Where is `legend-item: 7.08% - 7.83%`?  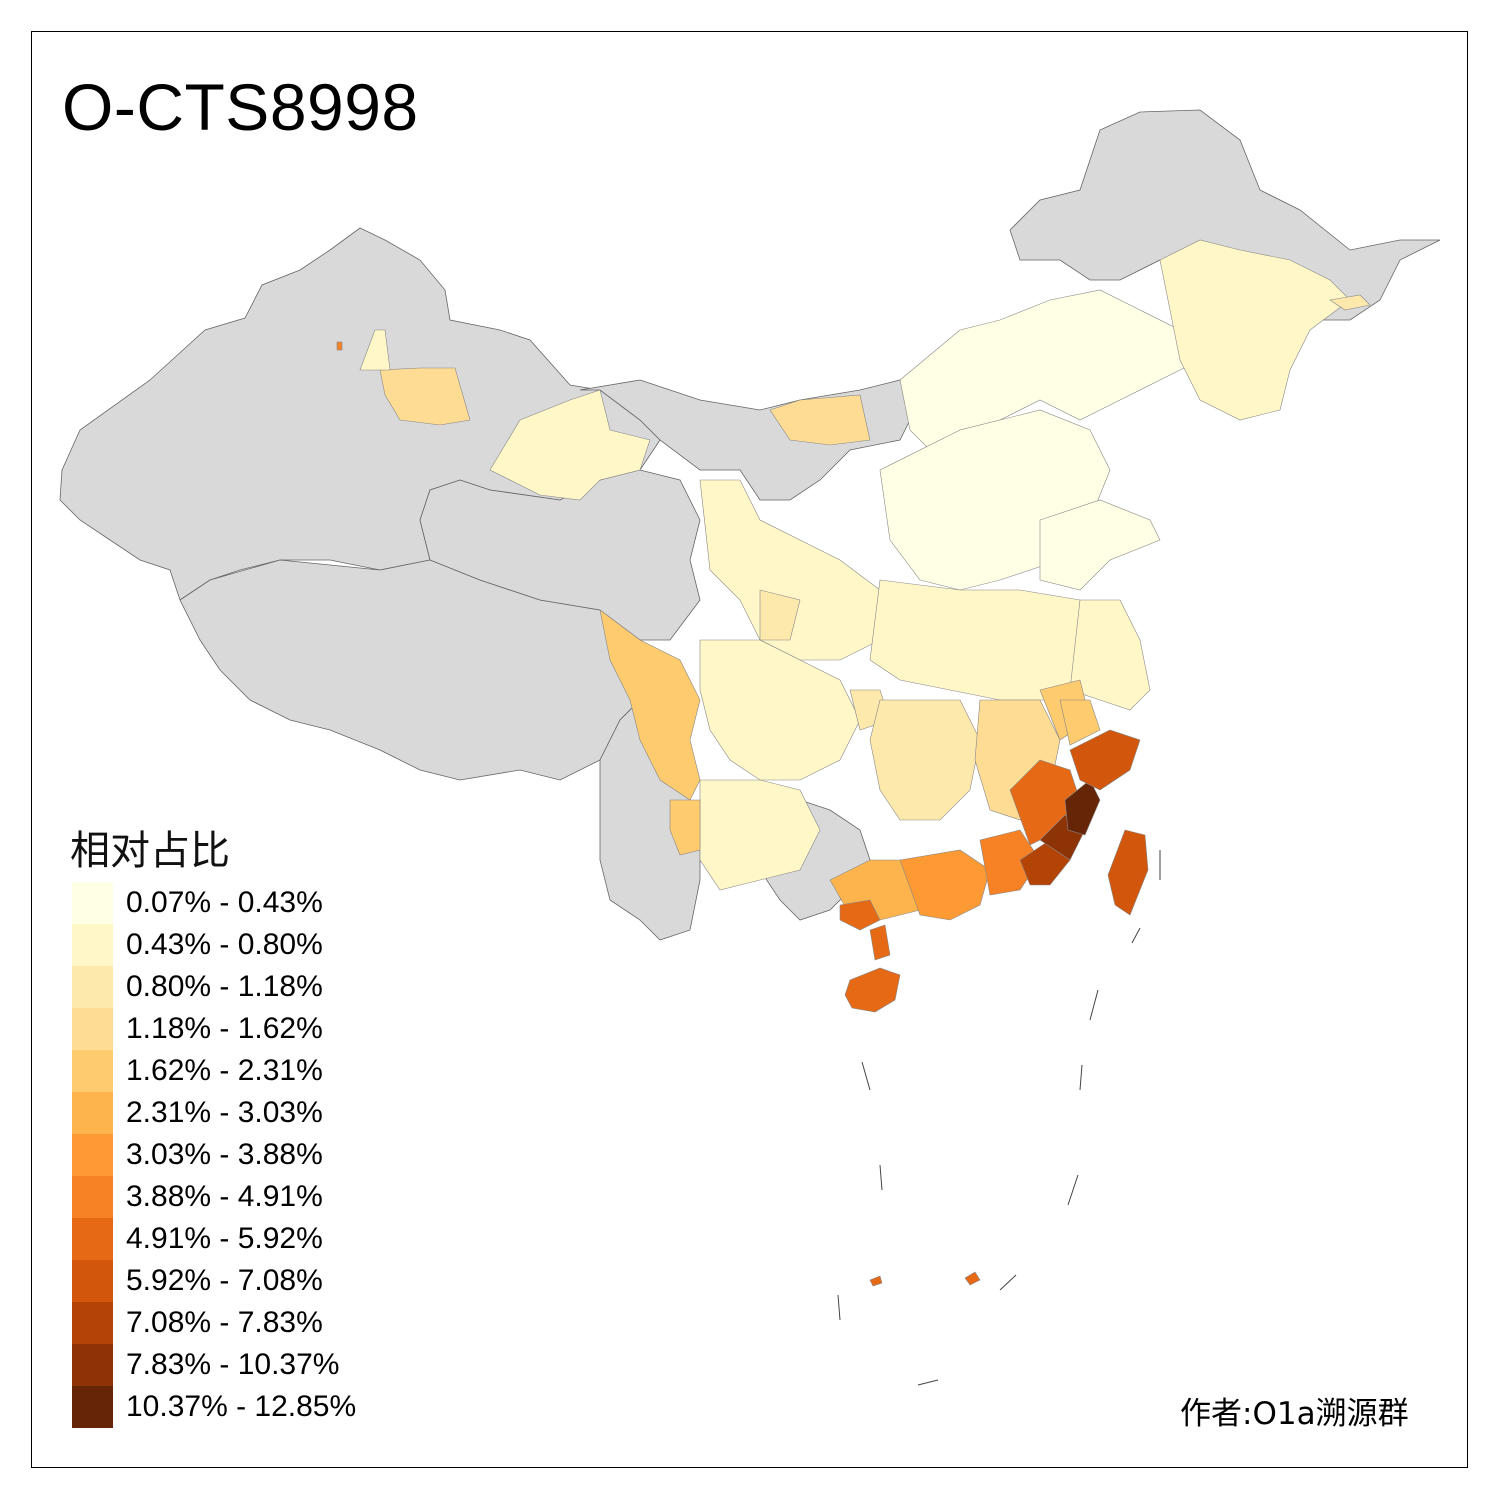
legend-item: 7.08% - 7.83% is located at coordinates (242, 1323).